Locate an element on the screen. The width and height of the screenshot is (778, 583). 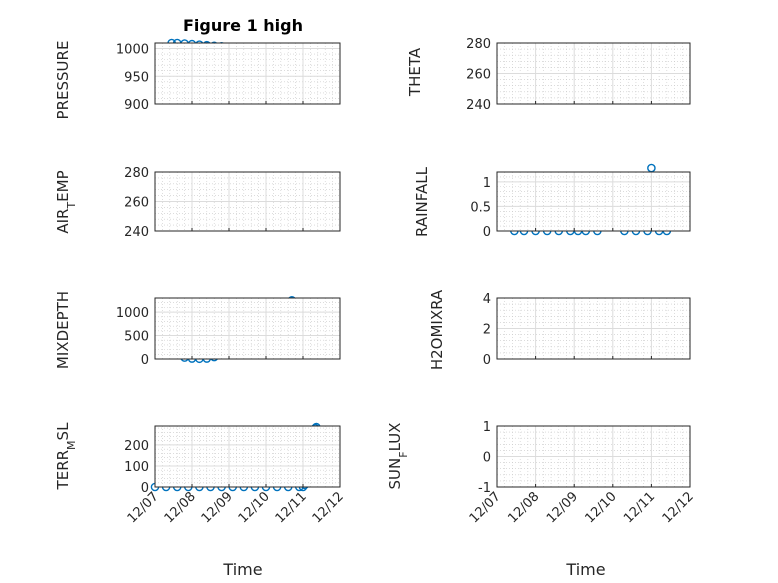
axes-frame-mixdepth is located at coordinates (247, 328).